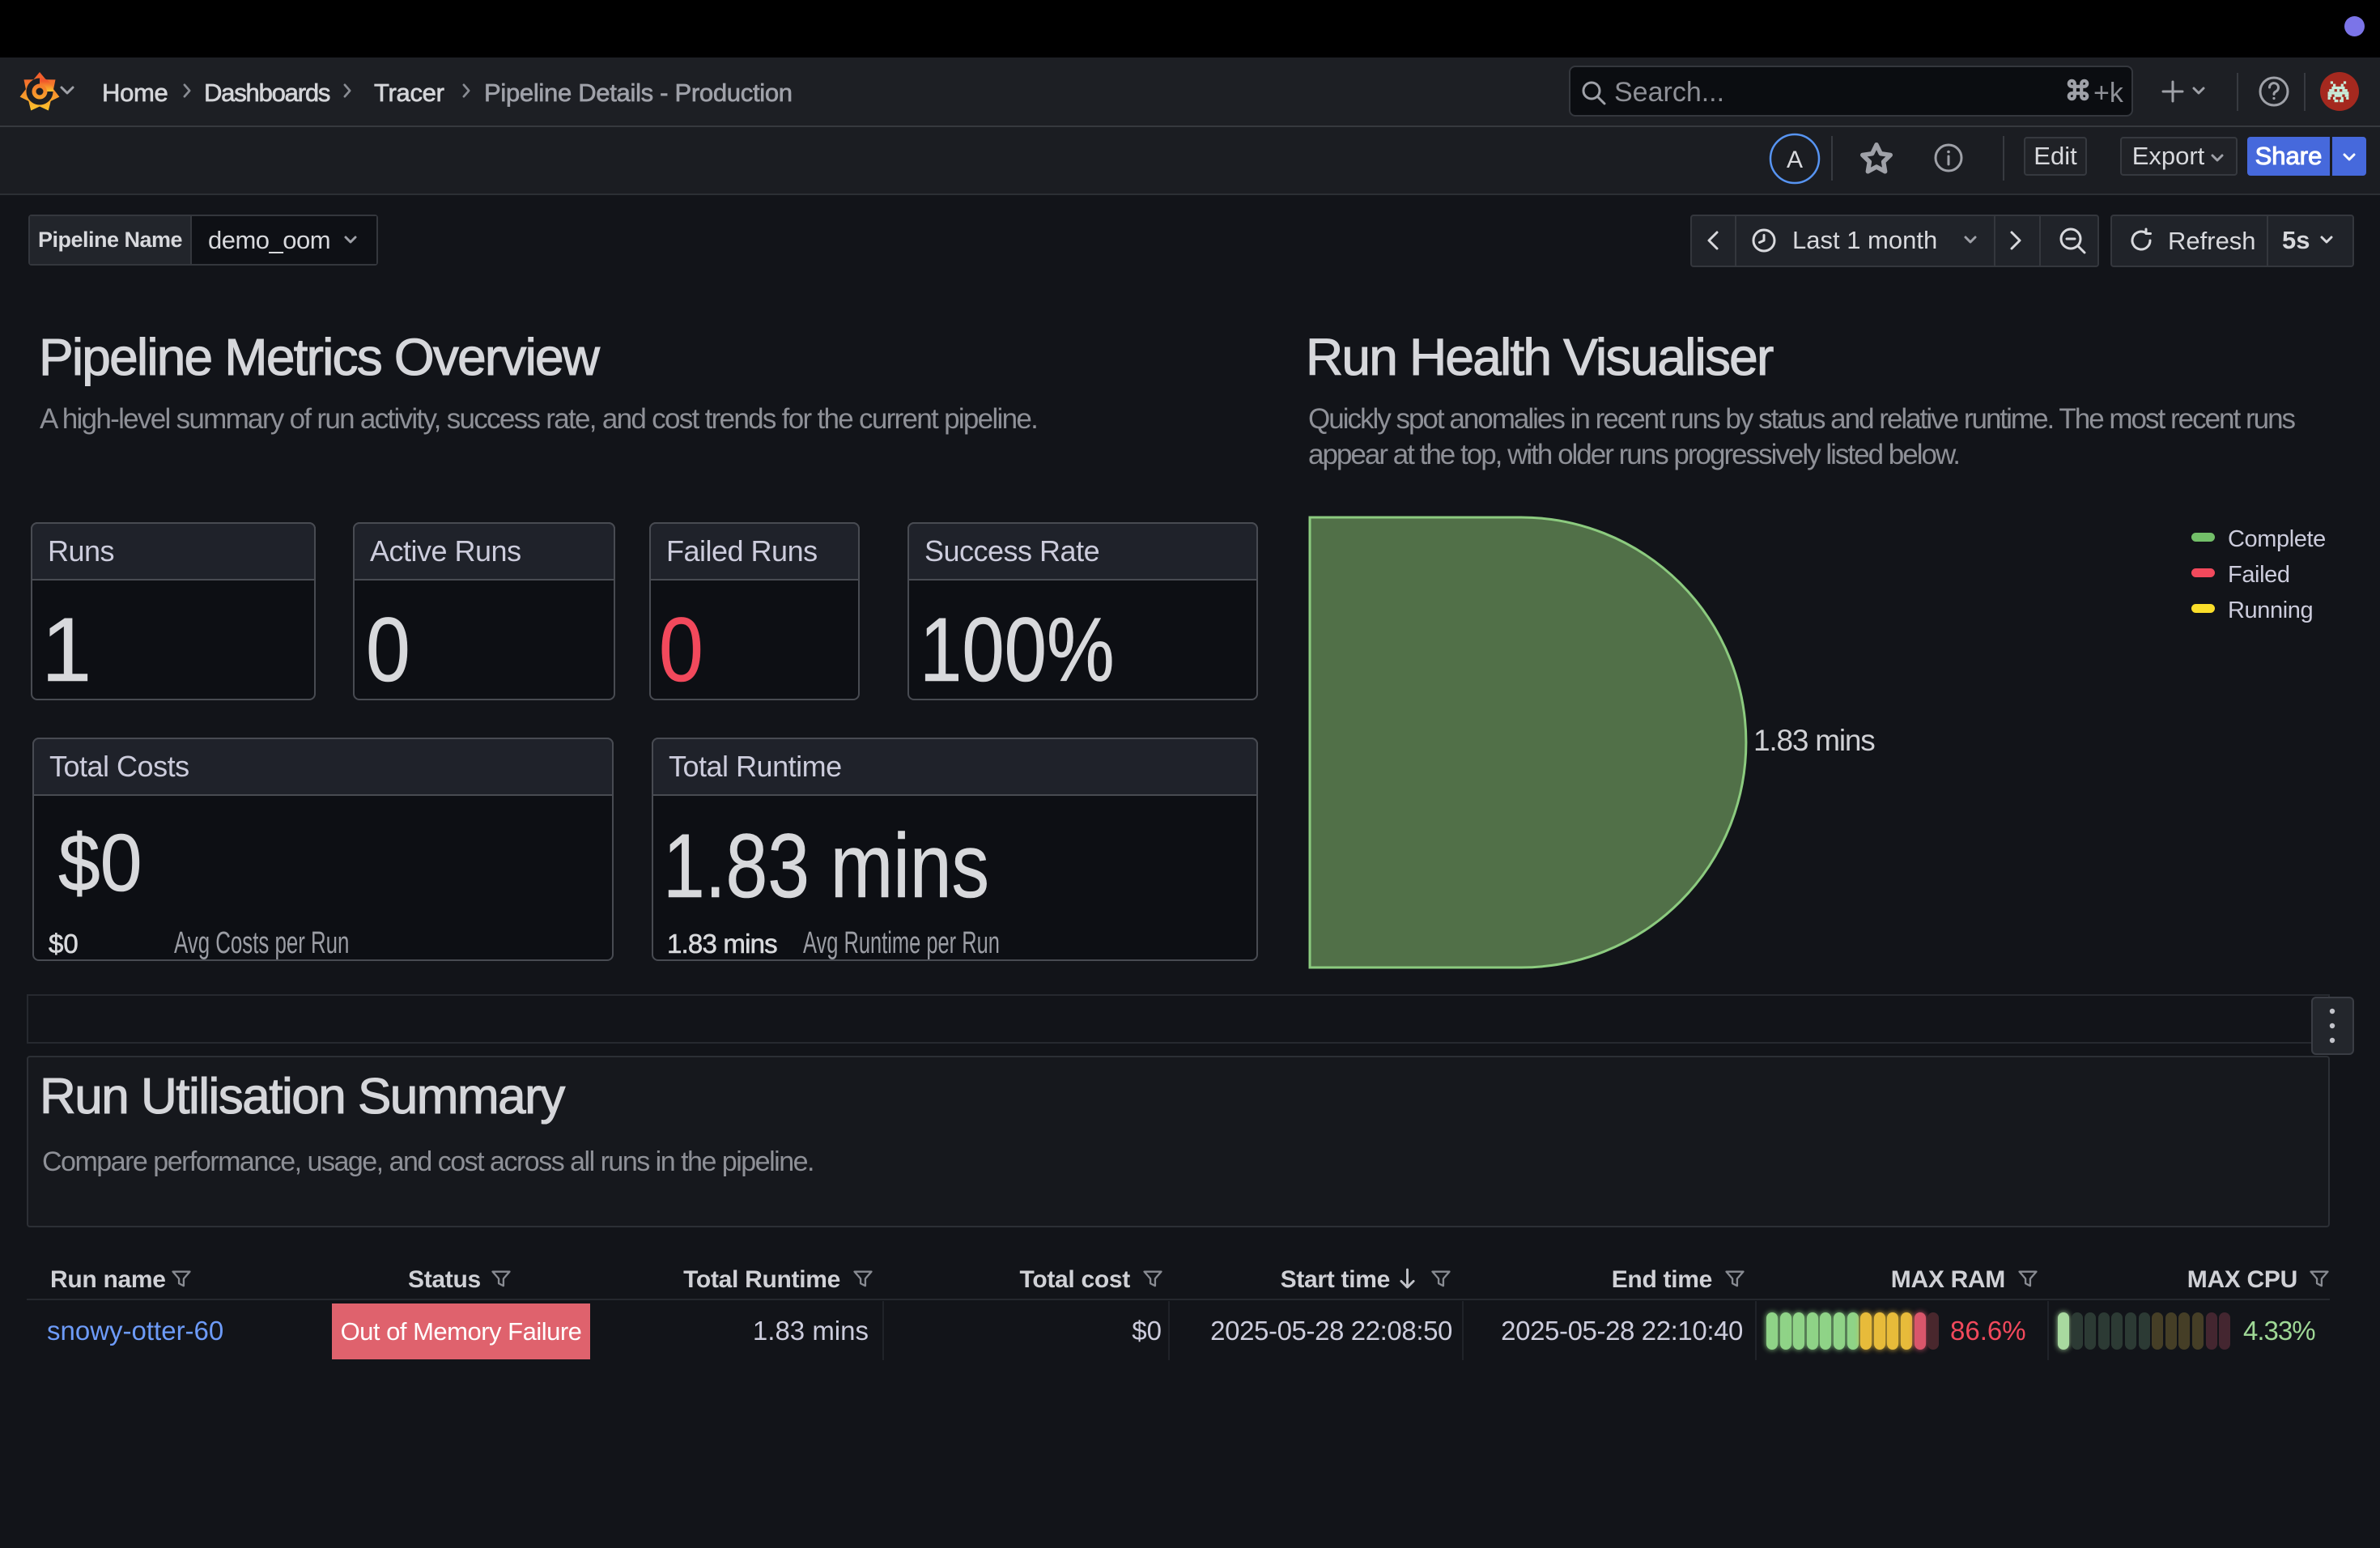 The width and height of the screenshot is (2380, 1548). What do you see at coordinates (1795, 160) in the screenshot?
I see `svg-text: A` at bounding box center [1795, 160].